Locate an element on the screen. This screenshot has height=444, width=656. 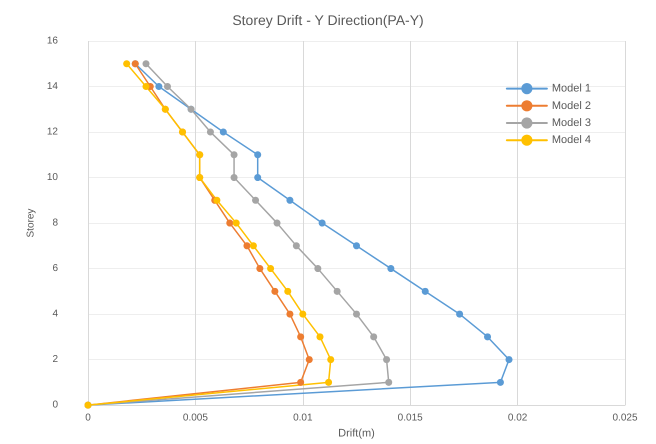
legend-label: Model 2 is located at coordinates (572, 106).